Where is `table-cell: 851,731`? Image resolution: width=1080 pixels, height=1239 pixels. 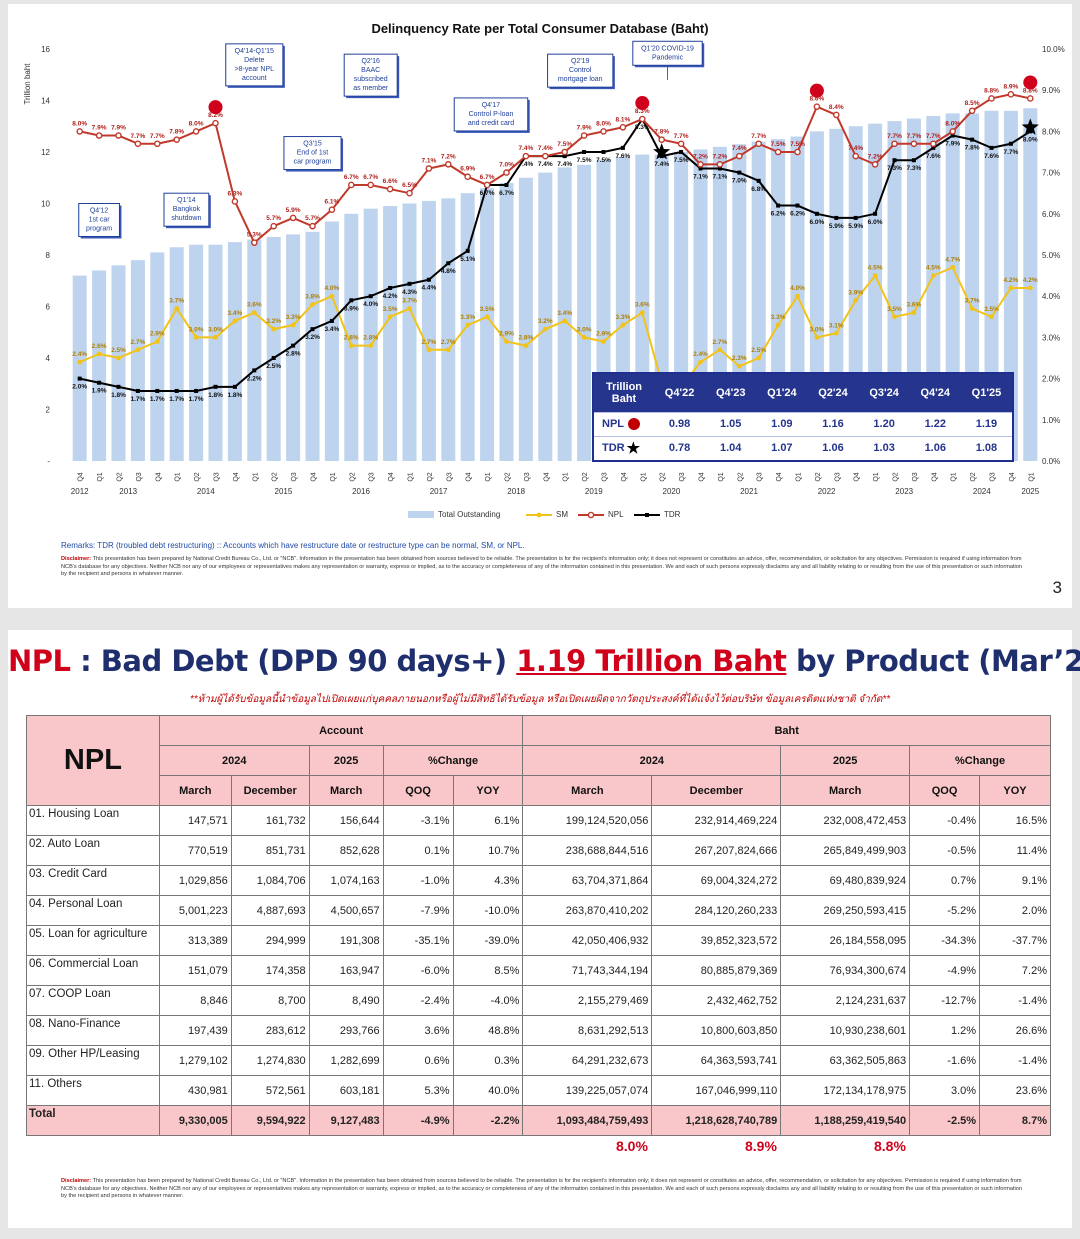 table-cell: 851,731 is located at coordinates (270, 850).